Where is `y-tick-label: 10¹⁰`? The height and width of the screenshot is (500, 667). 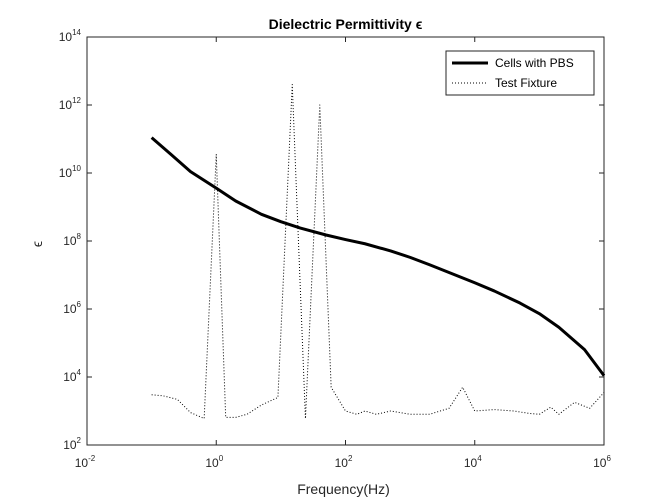
y-tick-label: 10¹⁰ is located at coordinates (70, 172).